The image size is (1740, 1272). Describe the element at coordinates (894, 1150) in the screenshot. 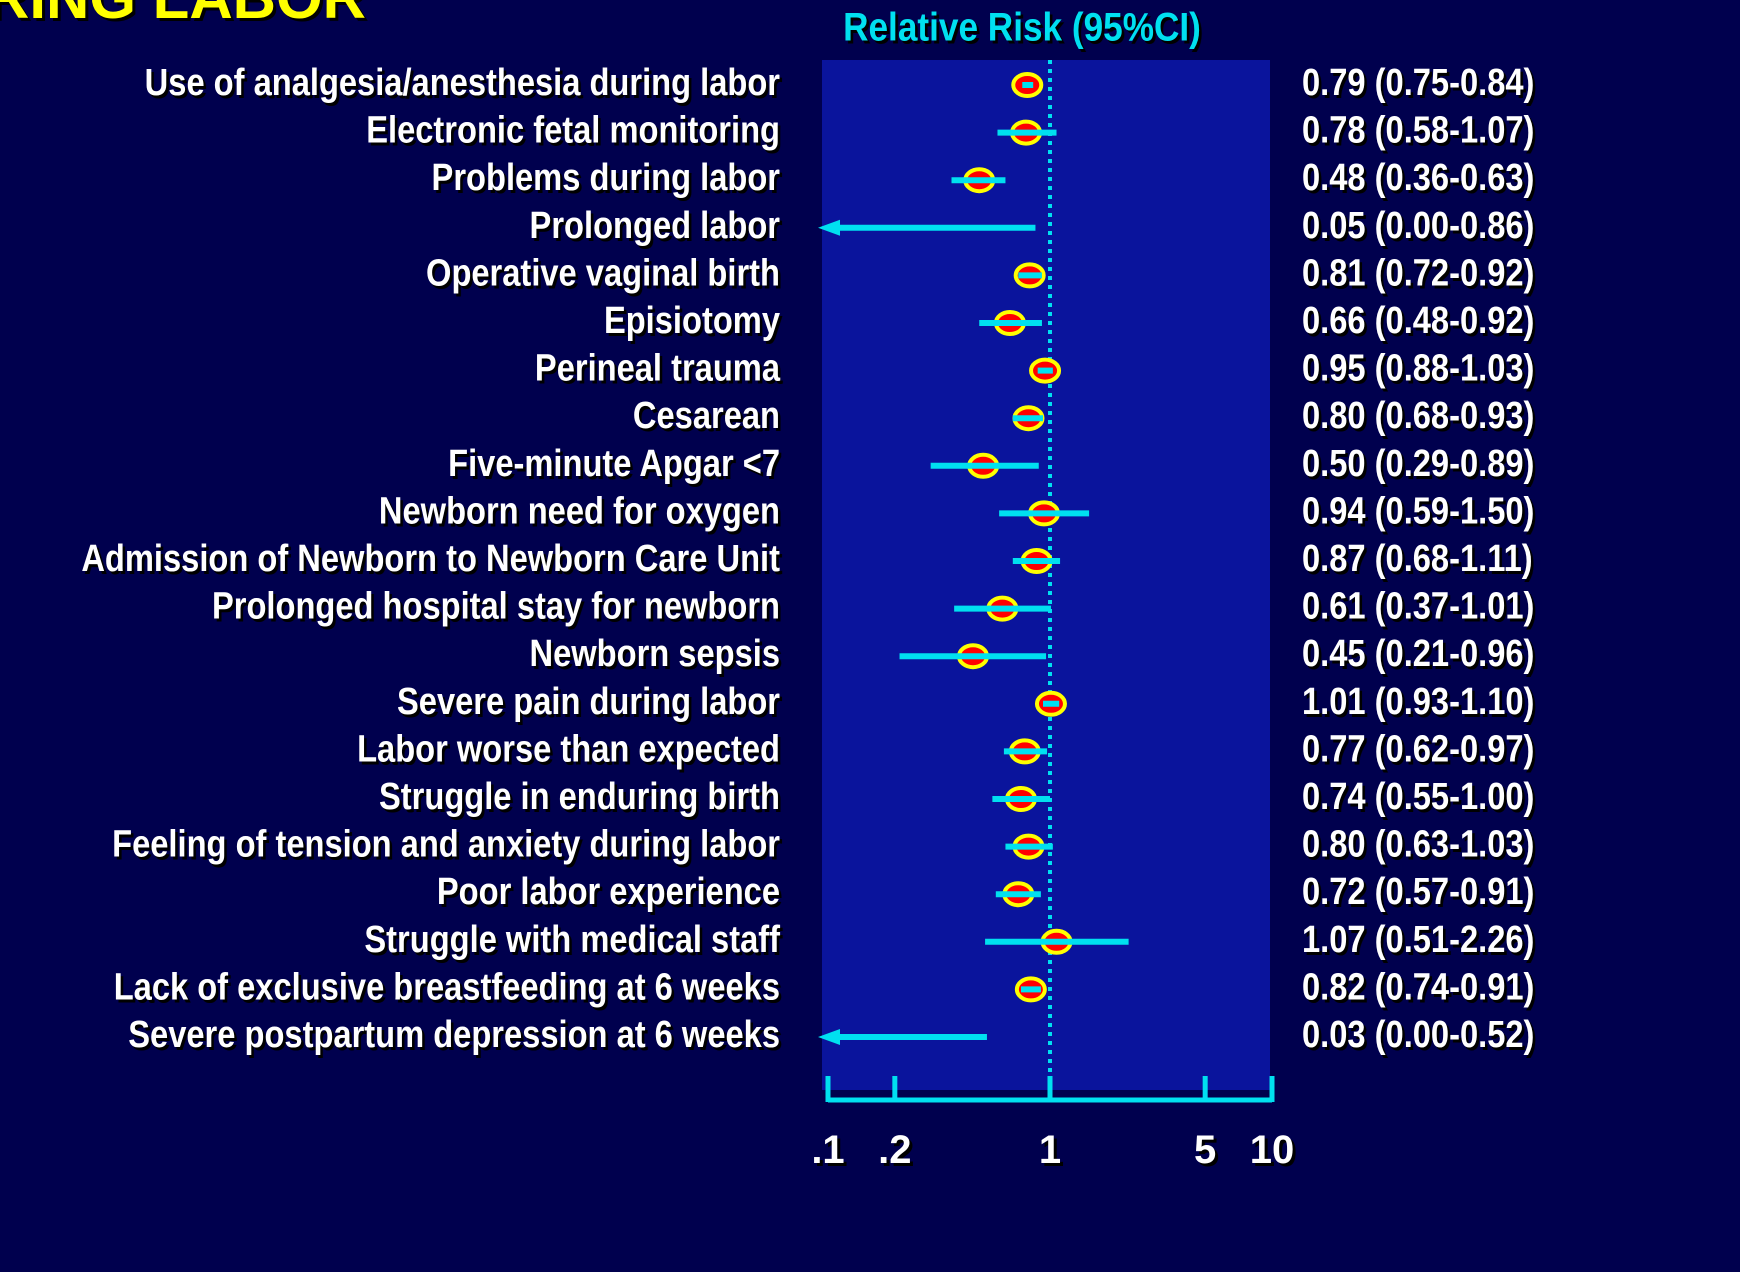

I see `x-tick-label: .2` at that location.